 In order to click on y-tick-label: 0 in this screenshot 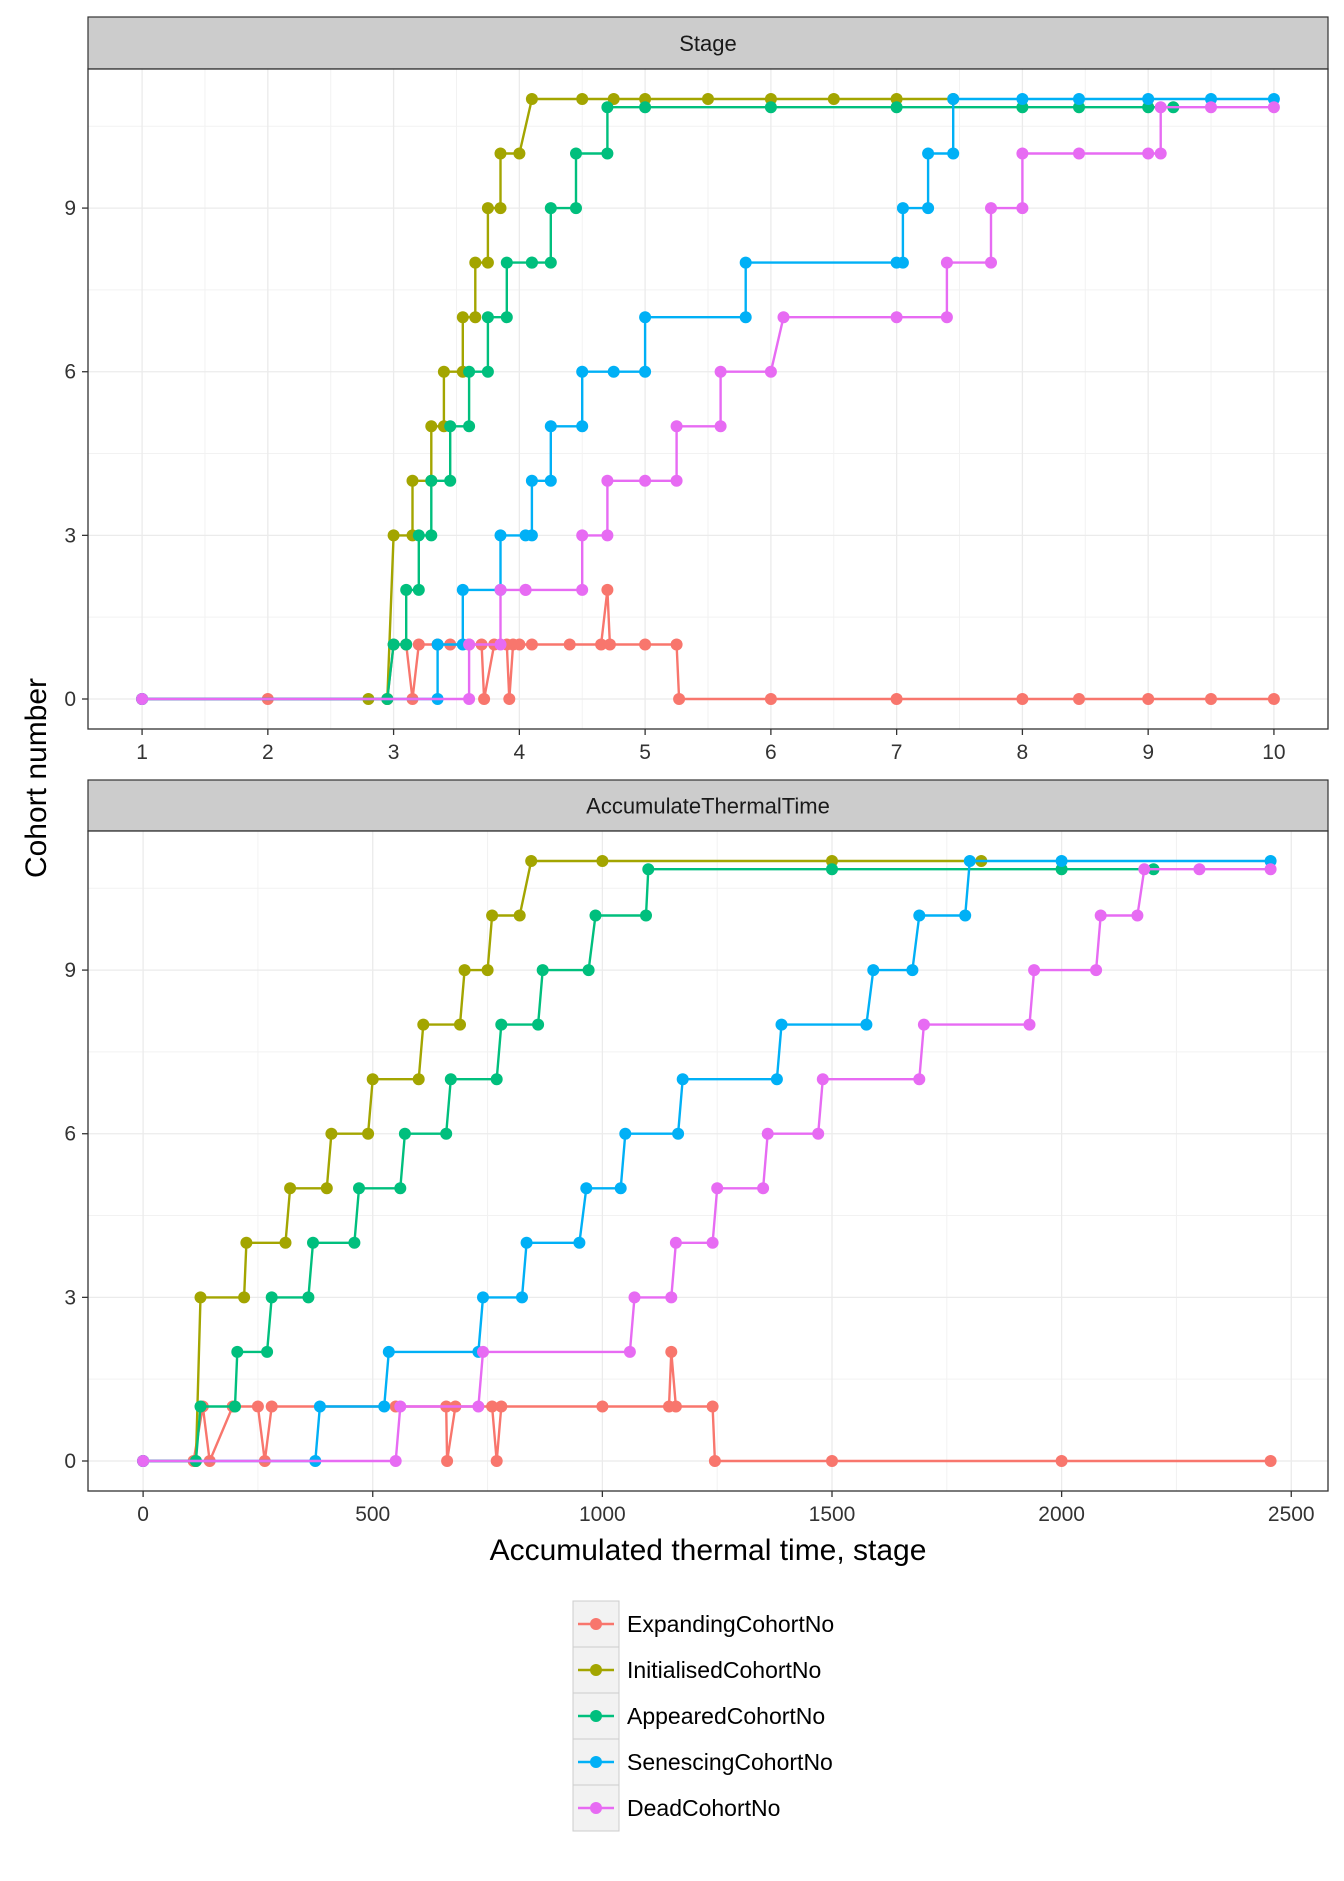, I will do `click(70, 1461)`.